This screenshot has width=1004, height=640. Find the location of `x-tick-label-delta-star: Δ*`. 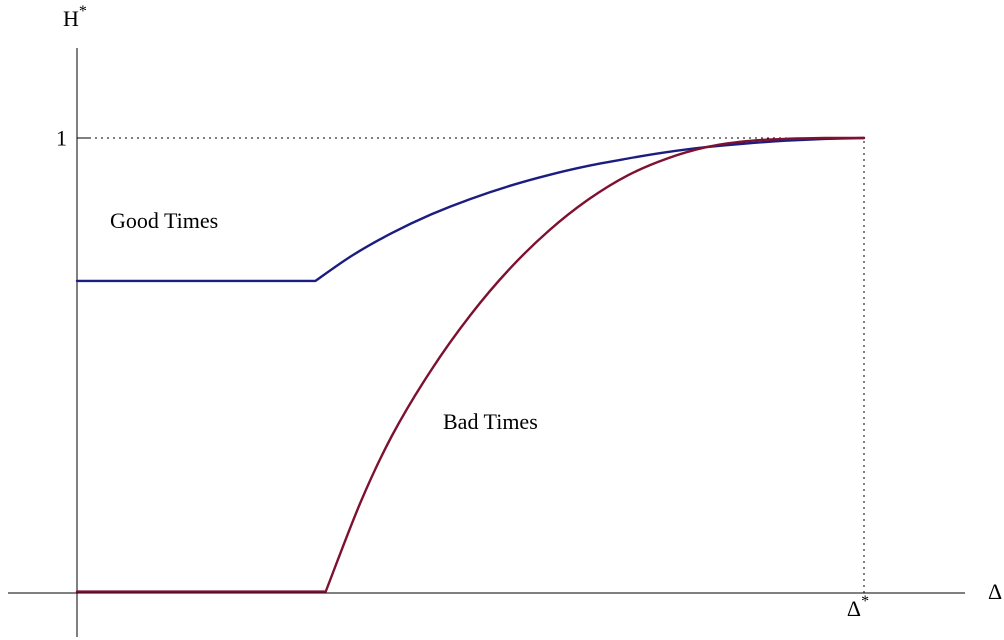

x-tick-label-delta-star: Δ* is located at coordinates (858, 607).